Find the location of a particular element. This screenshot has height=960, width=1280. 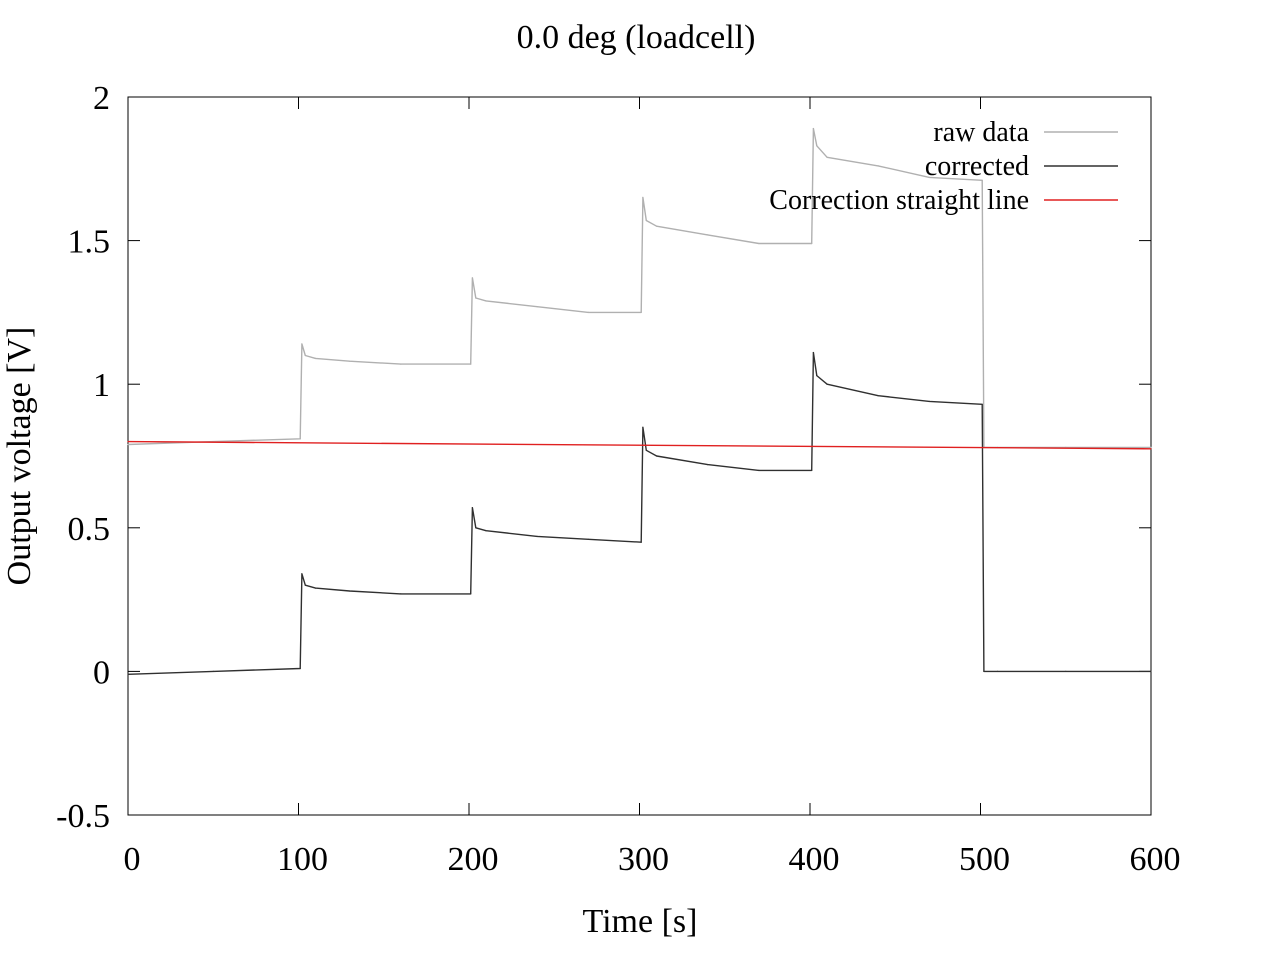

x-tick-label: 0 is located at coordinates (132, 859).